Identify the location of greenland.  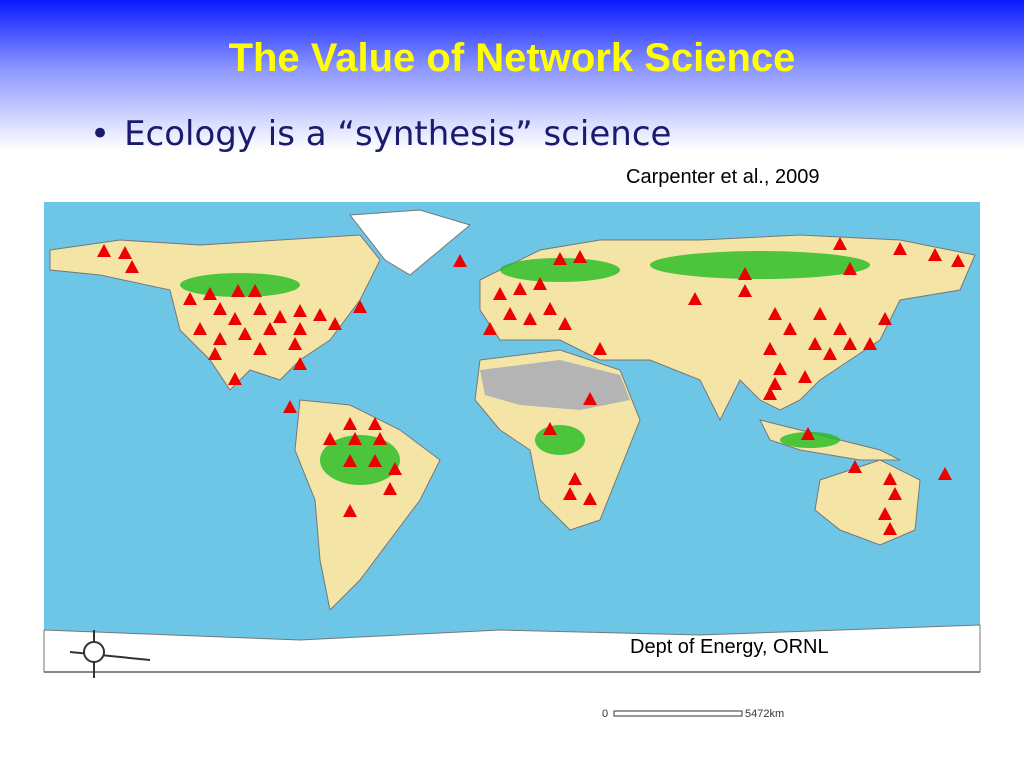
(410, 242).